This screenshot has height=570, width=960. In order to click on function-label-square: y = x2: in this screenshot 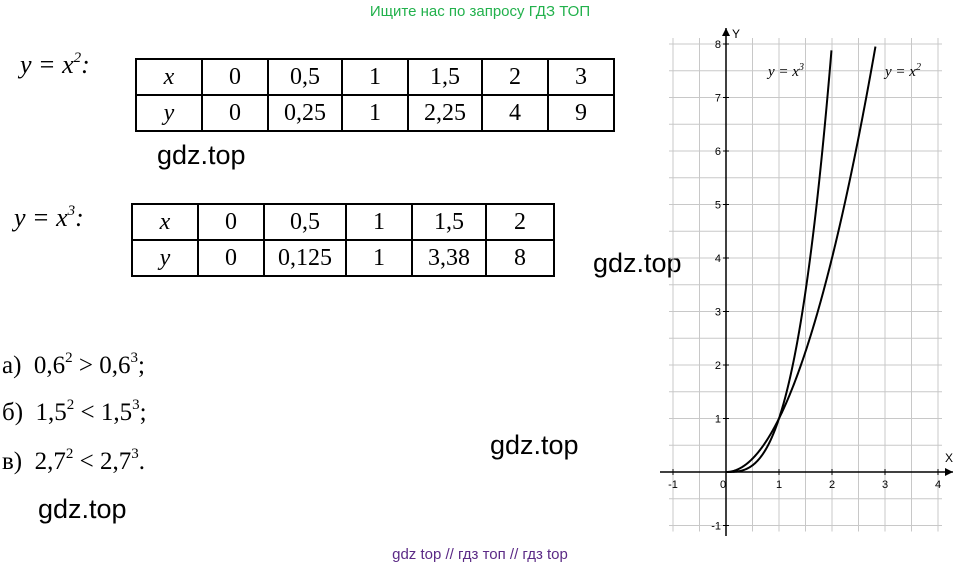, I will do `click(55, 65)`.